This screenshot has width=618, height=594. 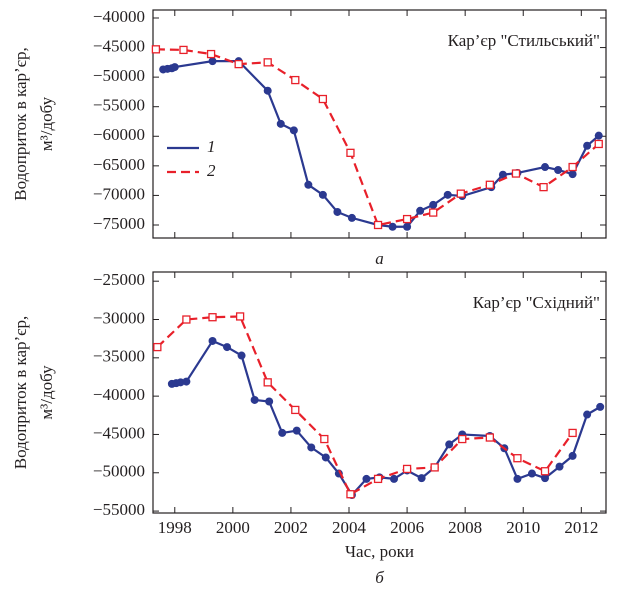 What do you see at coordinates (211, 146) in the screenshot?
I see `legend-label: 1` at bounding box center [211, 146].